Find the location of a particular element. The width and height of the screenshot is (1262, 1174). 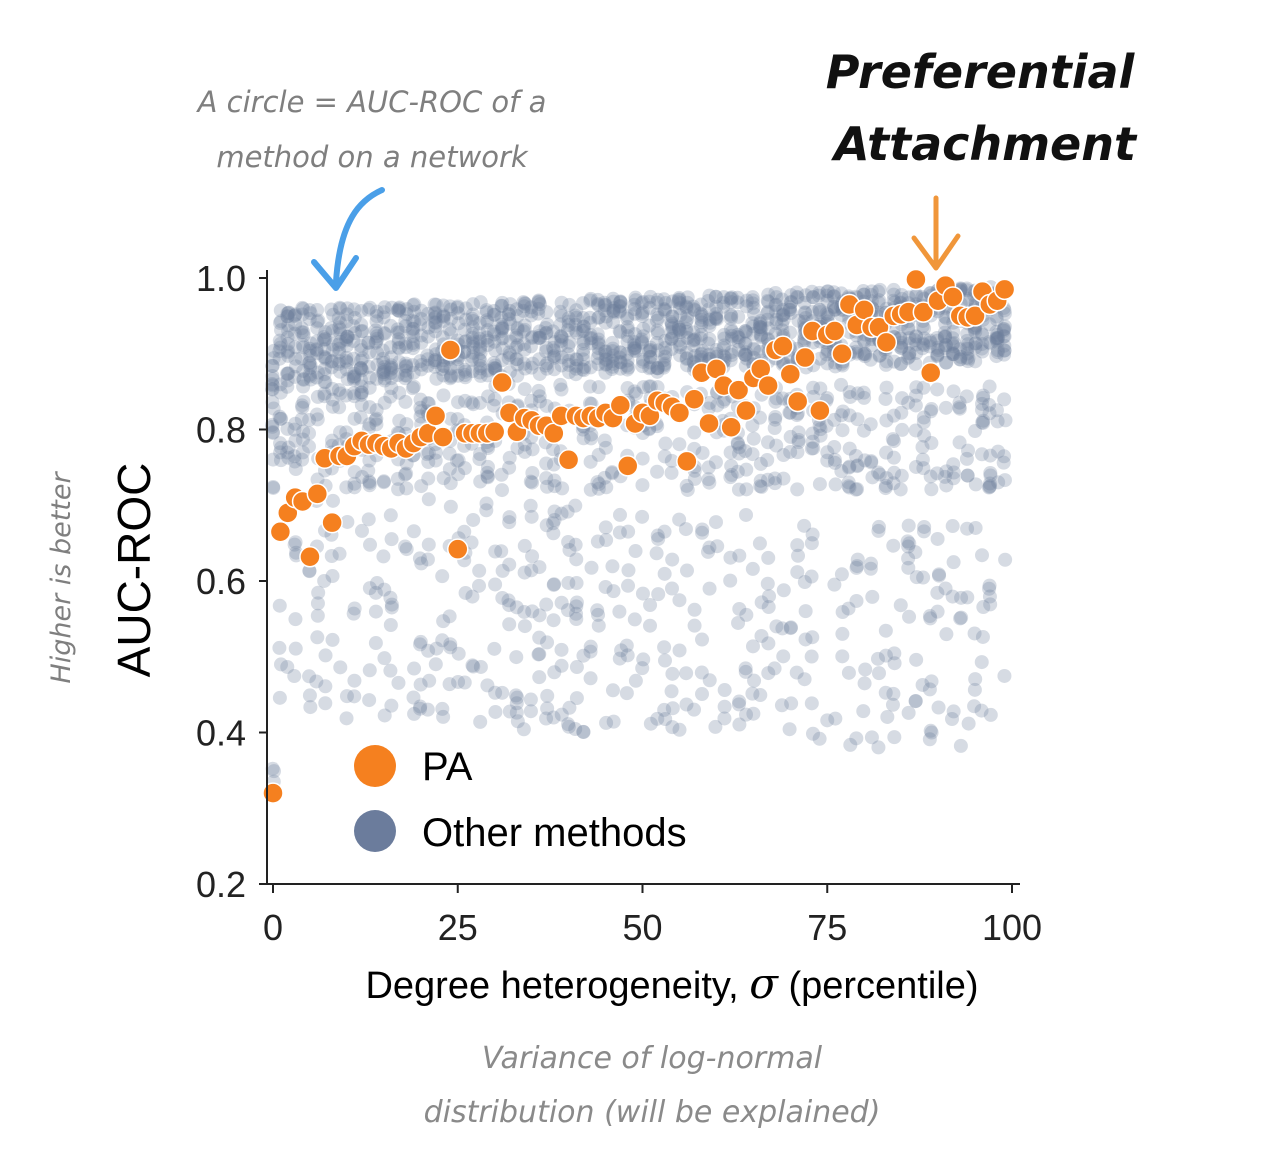

circle-note-line1: A circle = AUC-ROC of a is located at coordinates (371, 102).